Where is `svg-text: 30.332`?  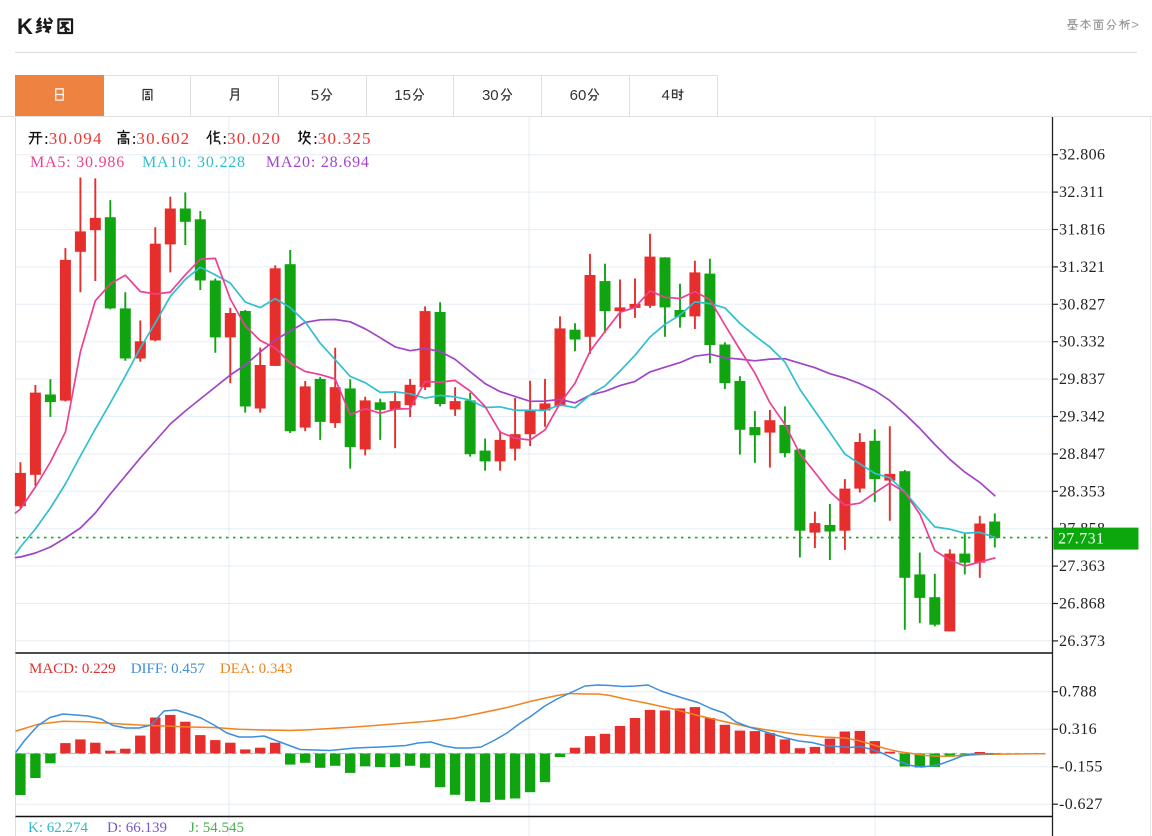
svg-text: 30.332 is located at coordinates (1082, 342).